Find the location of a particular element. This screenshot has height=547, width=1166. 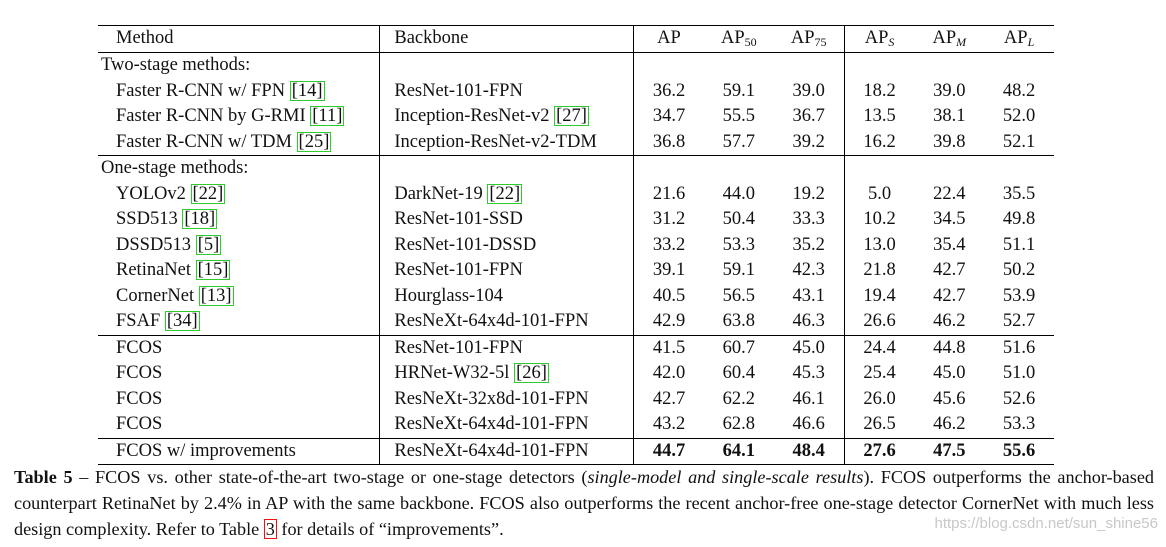

backbone-cell: DarkNet-19 [22] is located at coordinates (506, 194).